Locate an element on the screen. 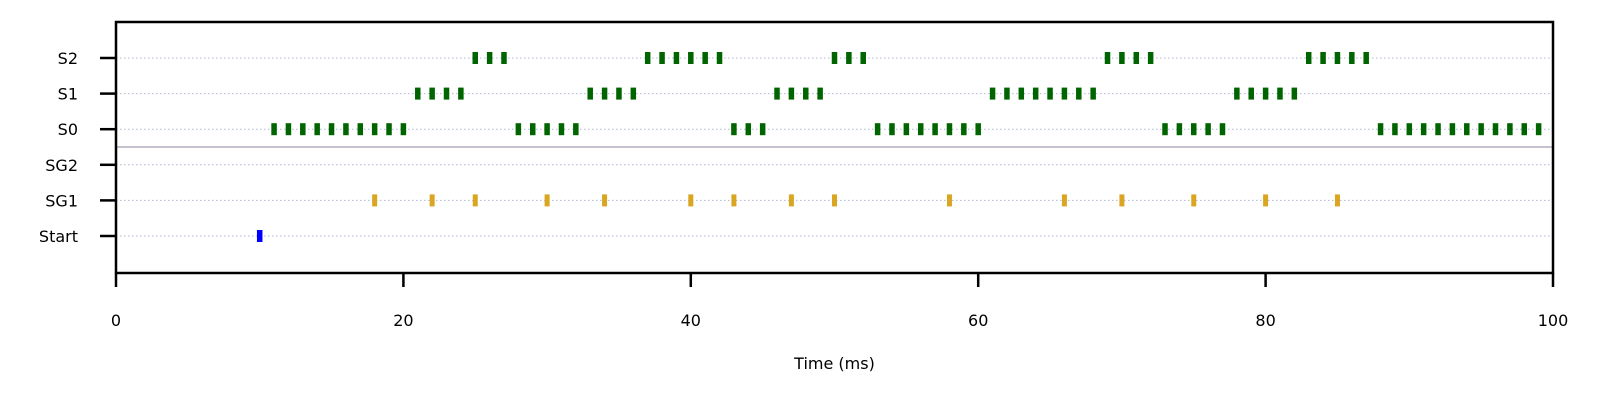 The image size is (1600, 400). x-tick-label-80: 80 is located at coordinates (1265, 320).